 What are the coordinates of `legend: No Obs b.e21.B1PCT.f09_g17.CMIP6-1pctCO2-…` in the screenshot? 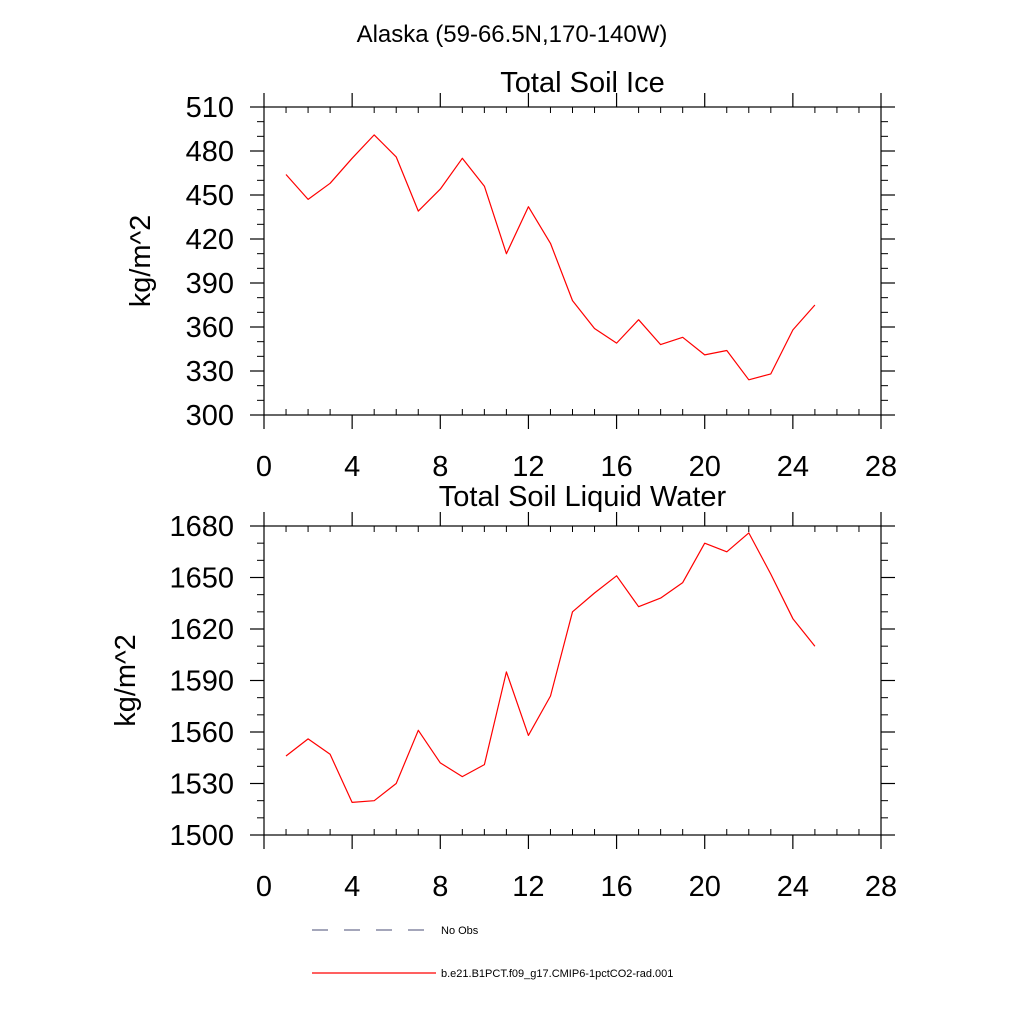 It's located at (492, 952).